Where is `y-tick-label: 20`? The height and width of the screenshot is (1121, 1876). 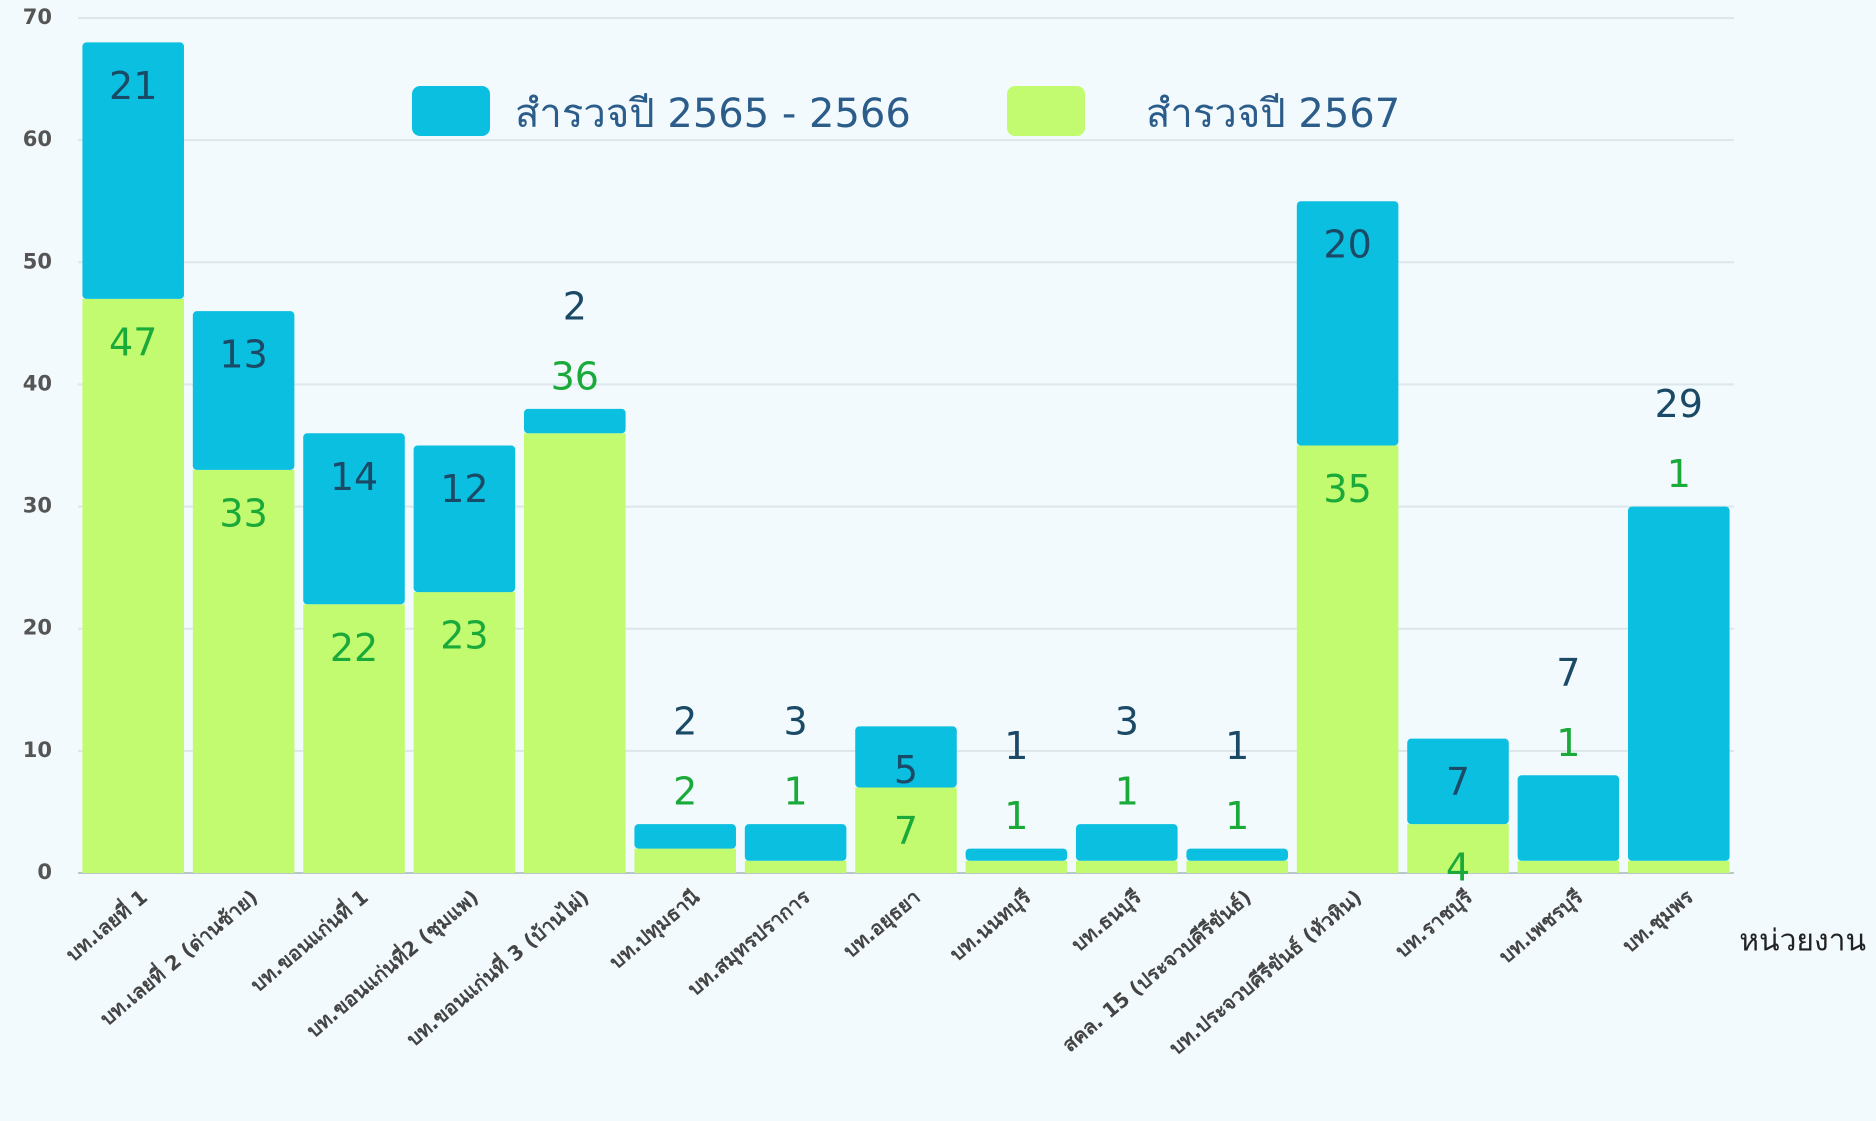 y-tick-label: 20 is located at coordinates (37, 628).